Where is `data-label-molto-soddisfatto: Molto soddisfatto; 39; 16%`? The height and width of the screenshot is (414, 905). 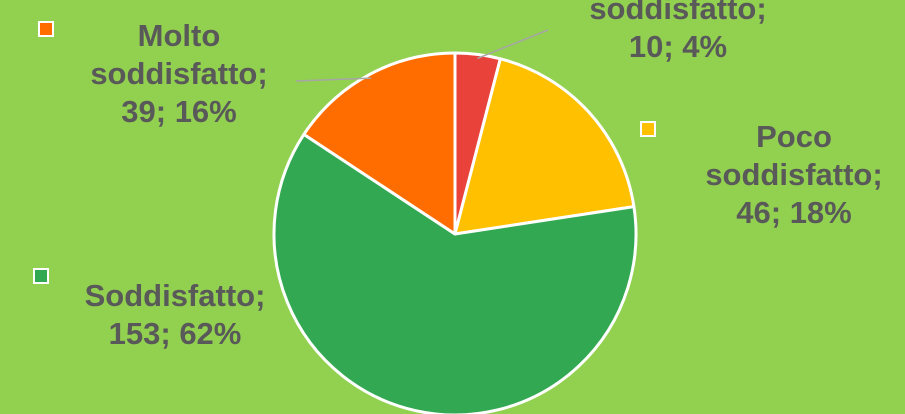
data-label-molto-soddisfatto: Molto soddisfatto; 39; 16% is located at coordinates (166, 74).